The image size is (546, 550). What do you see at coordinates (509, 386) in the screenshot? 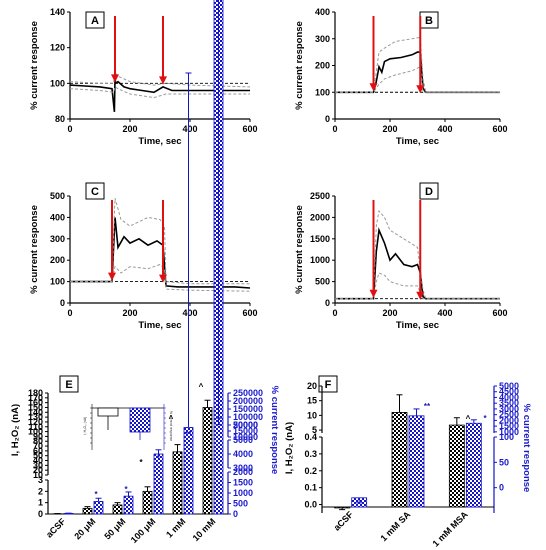
I see `y2-tick-label: 5000` at bounding box center [509, 386].